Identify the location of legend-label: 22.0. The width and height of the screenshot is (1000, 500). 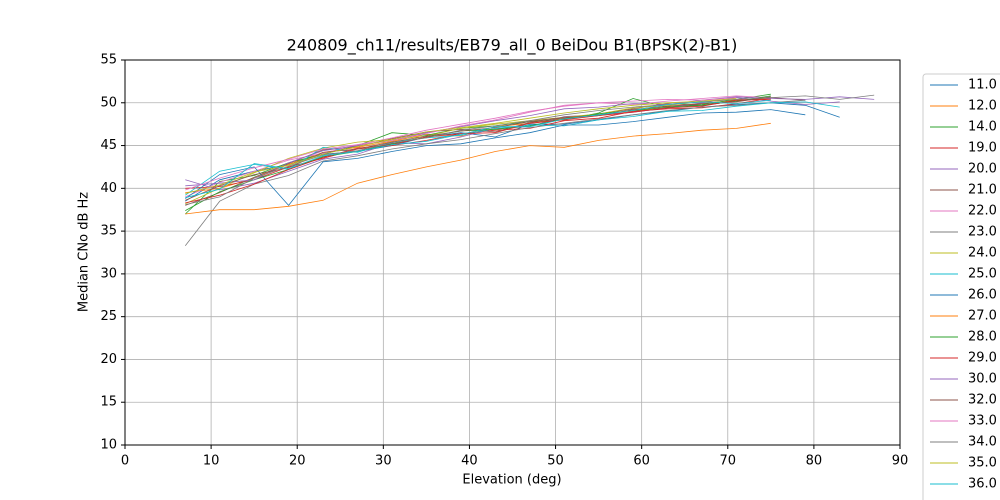
(982, 211).